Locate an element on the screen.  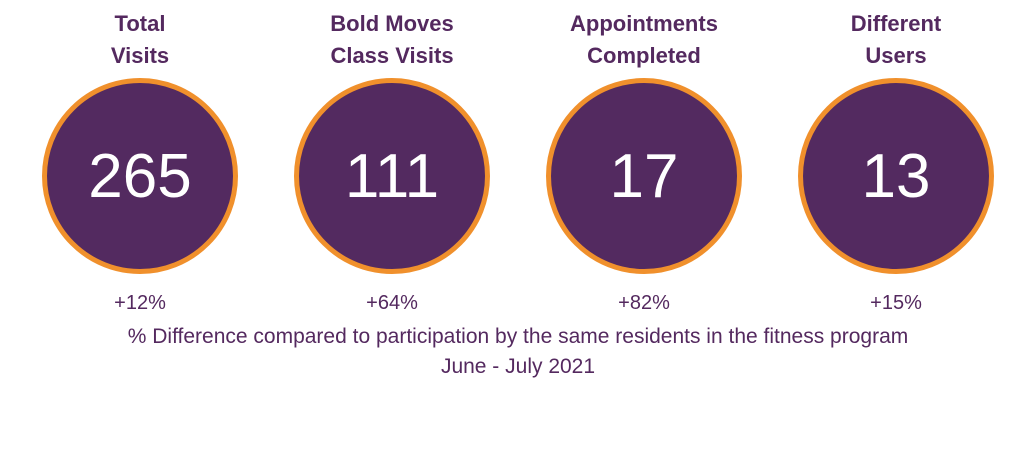
stat-title: Total Visits is located at coordinates (140, 39).